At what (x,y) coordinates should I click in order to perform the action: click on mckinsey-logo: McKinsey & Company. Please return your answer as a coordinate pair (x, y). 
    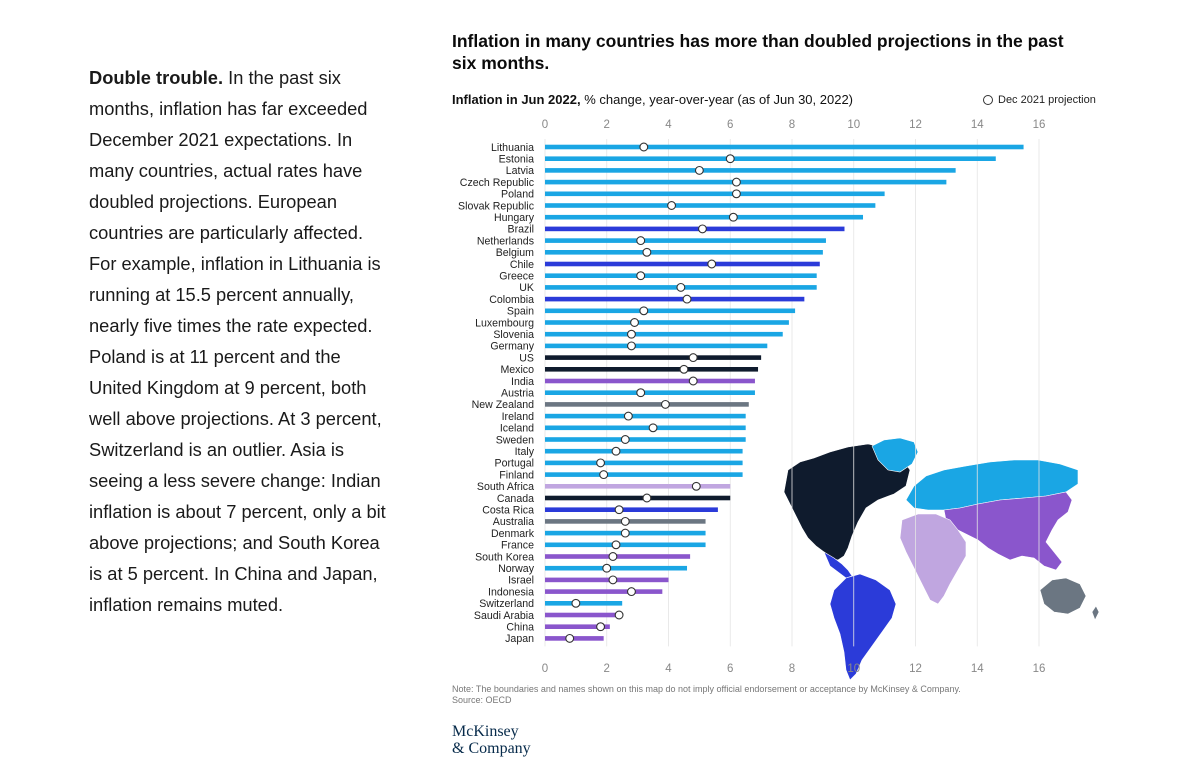
    Looking at the image, I should click on (491, 740).